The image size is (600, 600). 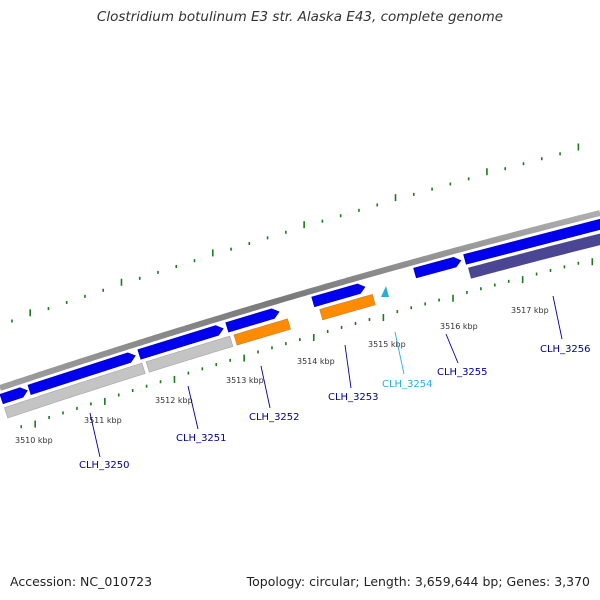 I want to click on gene-label: CLH_3255, so click(x=462, y=372).